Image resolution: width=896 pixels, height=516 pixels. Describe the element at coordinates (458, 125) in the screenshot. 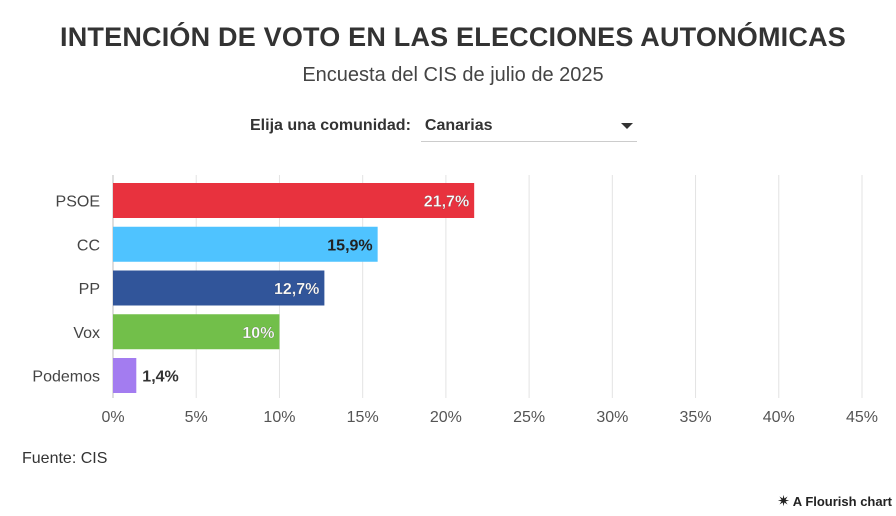

I see `community-dropdown-value: Canarias` at that location.